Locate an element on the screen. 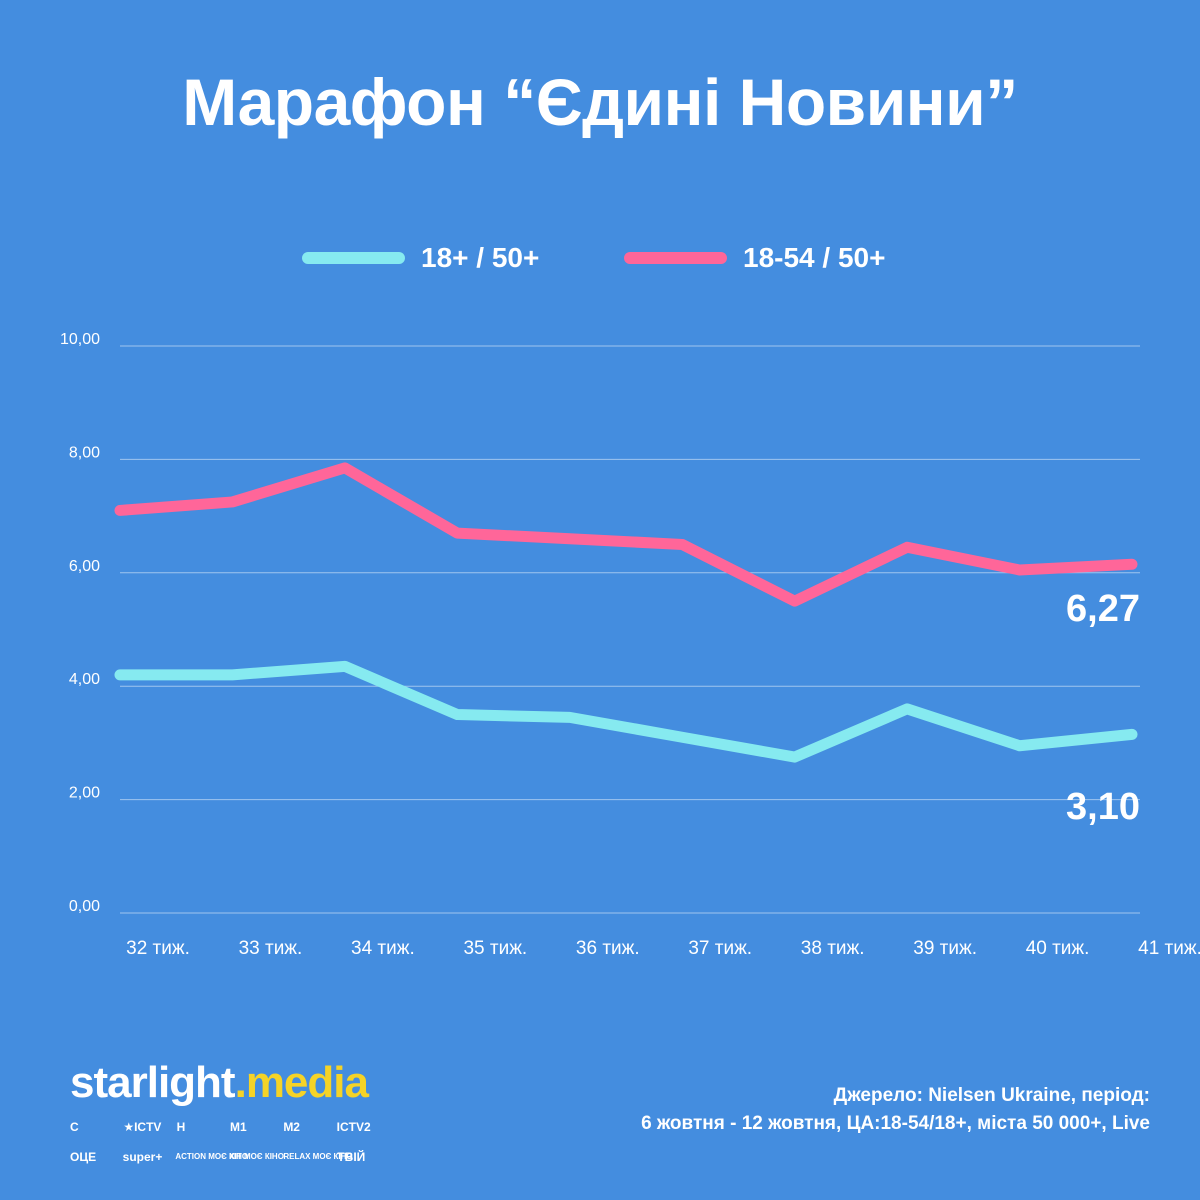 The height and width of the screenshot is (1200, 1200). legend-label-series-1: 18+ / 50+ is located at coordinates (480, 257).